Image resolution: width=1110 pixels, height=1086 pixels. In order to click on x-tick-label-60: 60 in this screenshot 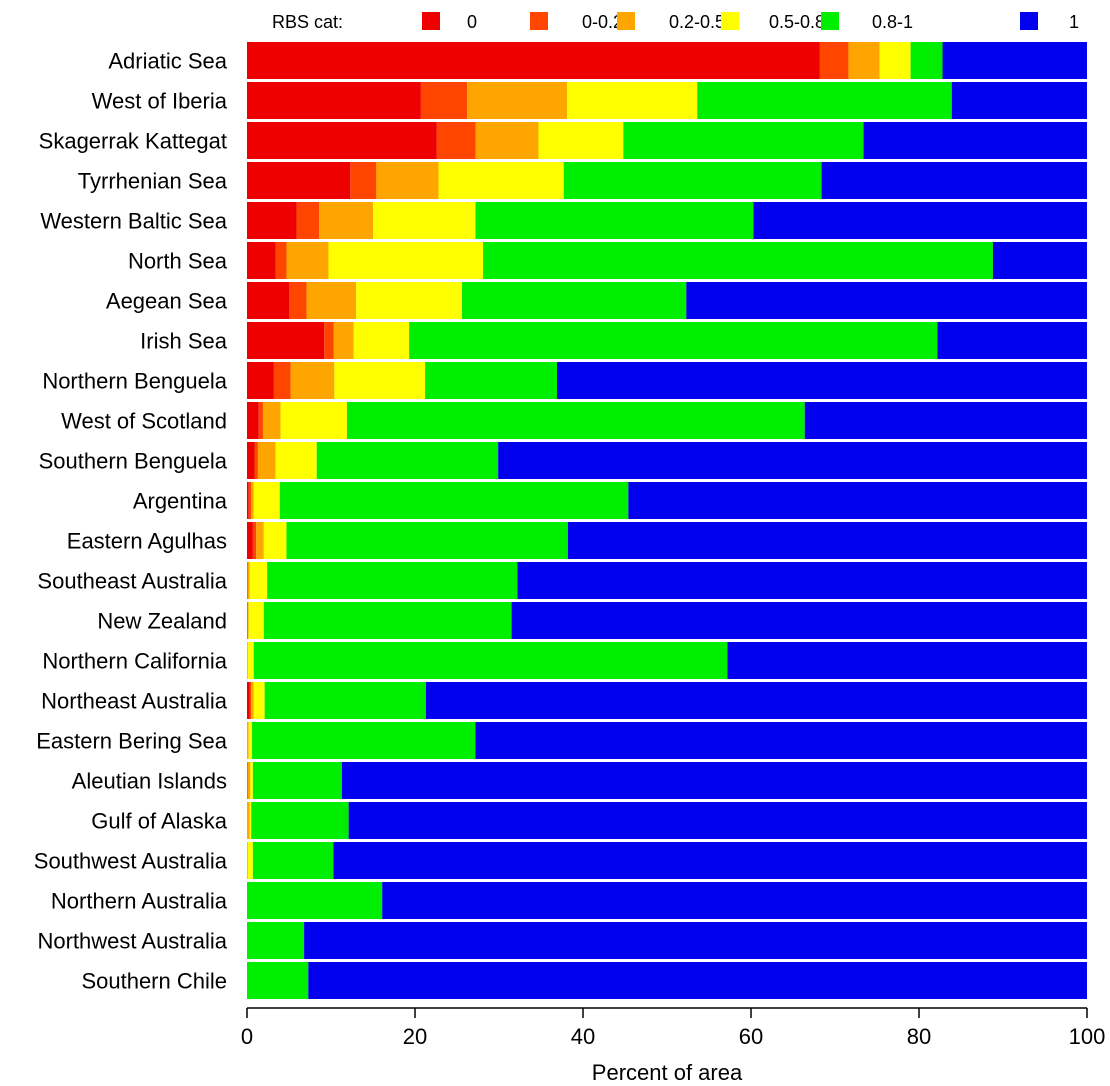, I will do `click(751, 1036)`.